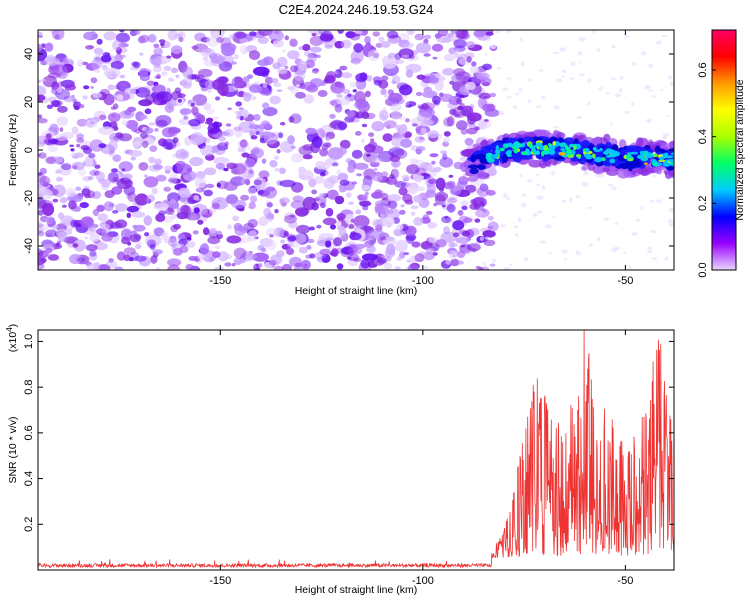 The height and width of the screenshot is (600, 750). Describe the element at coordinates (423, 581) in the screenshot. I see `snr-xtick-label: -100` at that location.